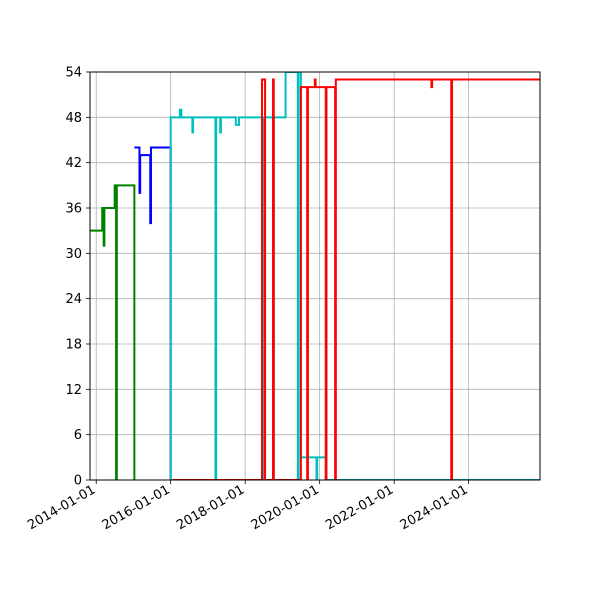 This screenshot has width=600, height=600. What do you see at coordinates (73, 299) in the screenshot?
I see `y-tick-label: 24` at bounding box center [73, 299].